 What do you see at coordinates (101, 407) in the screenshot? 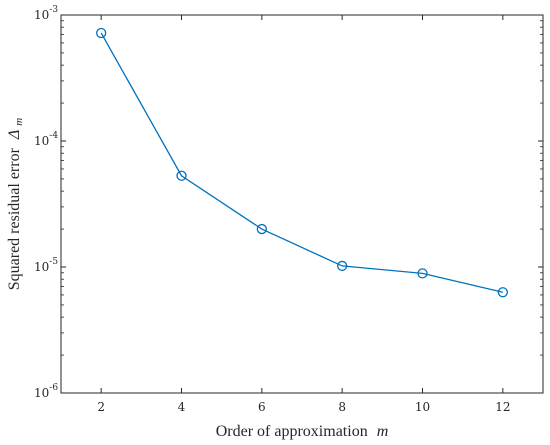
I see `x-tick-label: 2` at bounding box center [101, 407].